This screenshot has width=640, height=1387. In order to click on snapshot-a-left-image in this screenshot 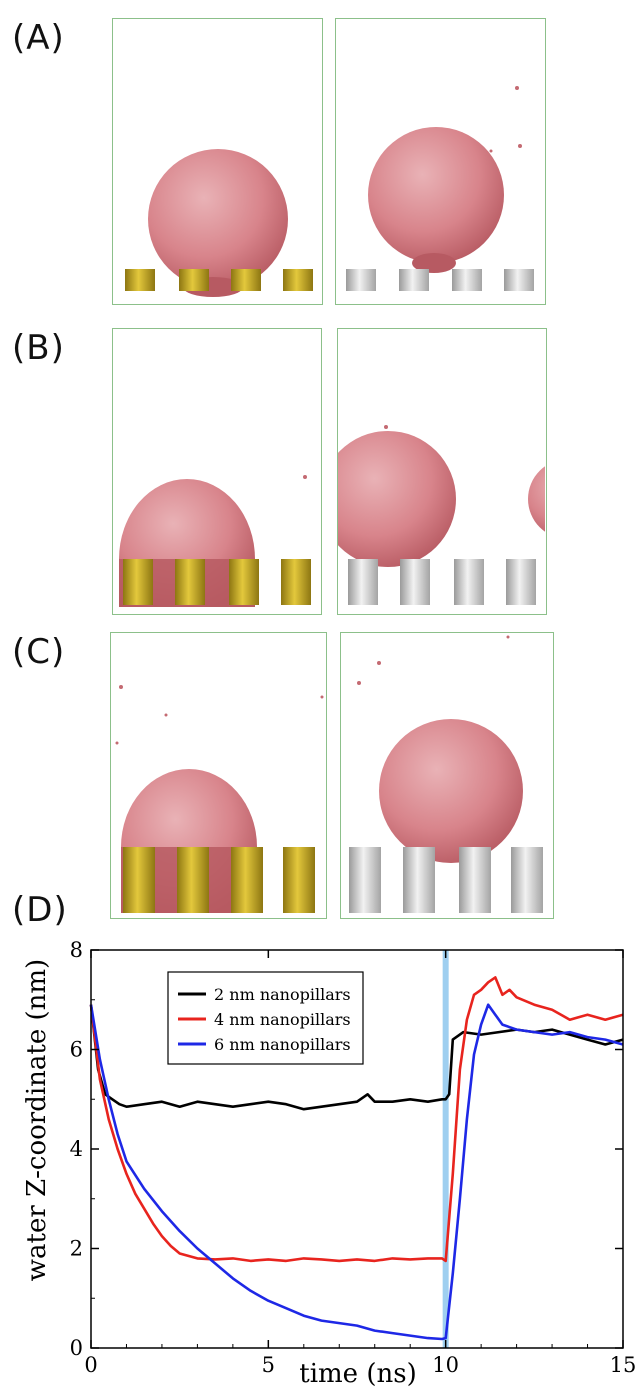, I will do `click(219, 223)`.